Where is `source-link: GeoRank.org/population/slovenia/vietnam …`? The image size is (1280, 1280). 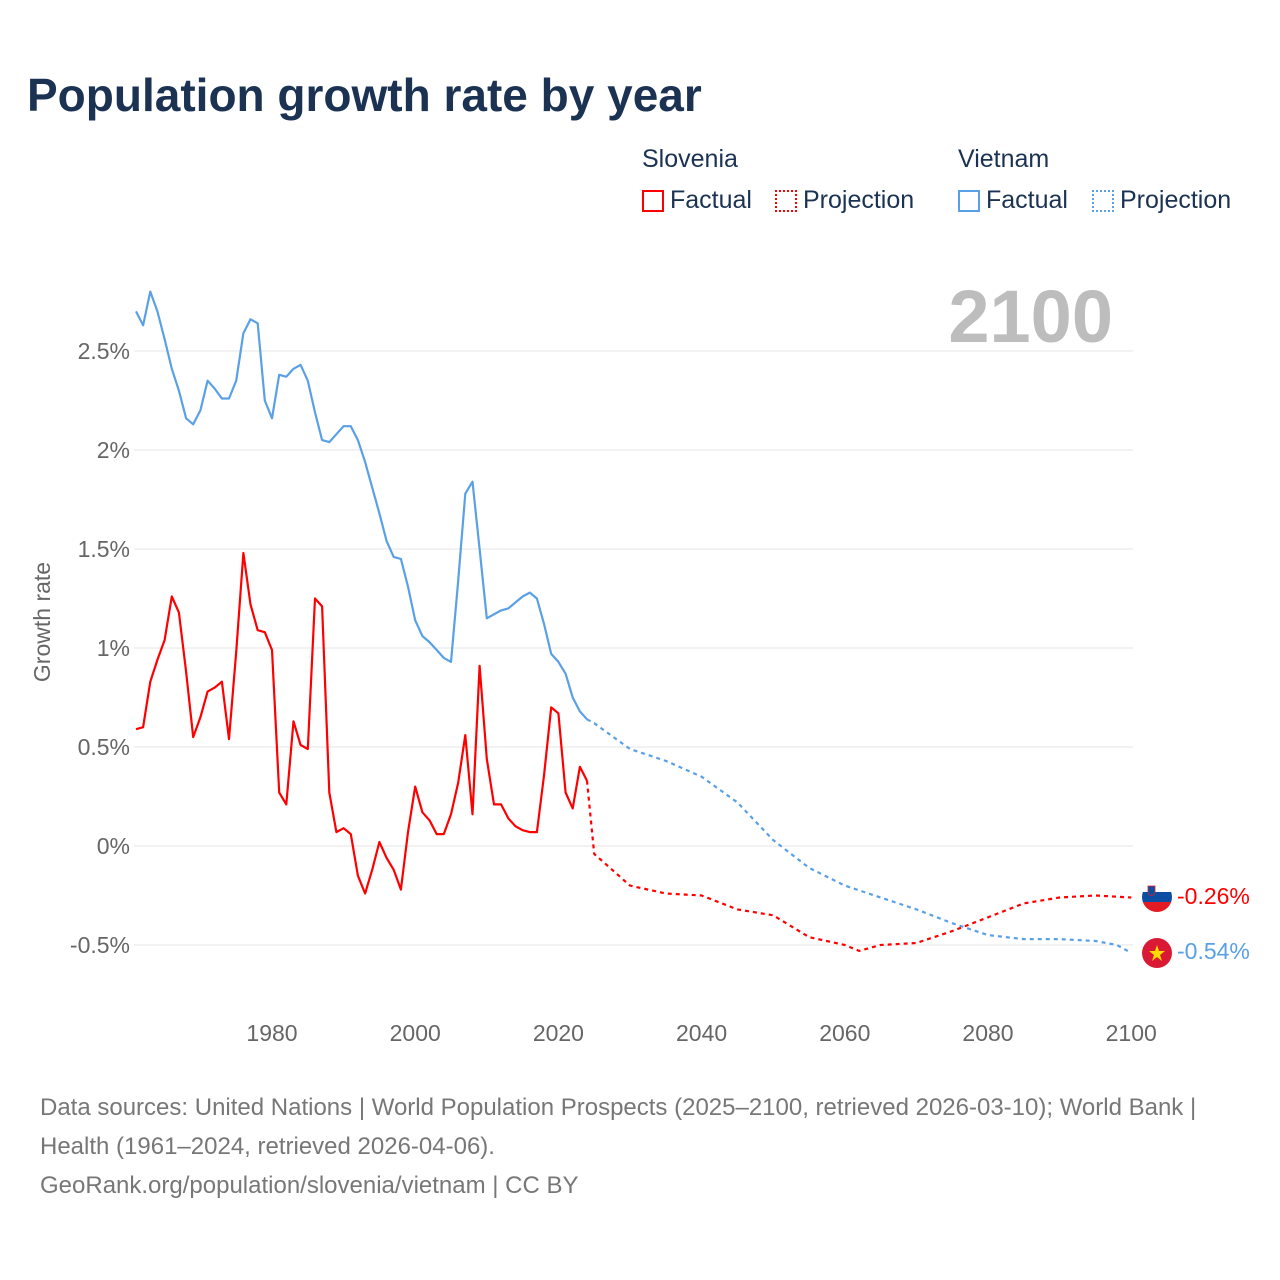
source-link: GeoRank.org/population/slovenia/vietnam … is located at coordinates (309, 1185).